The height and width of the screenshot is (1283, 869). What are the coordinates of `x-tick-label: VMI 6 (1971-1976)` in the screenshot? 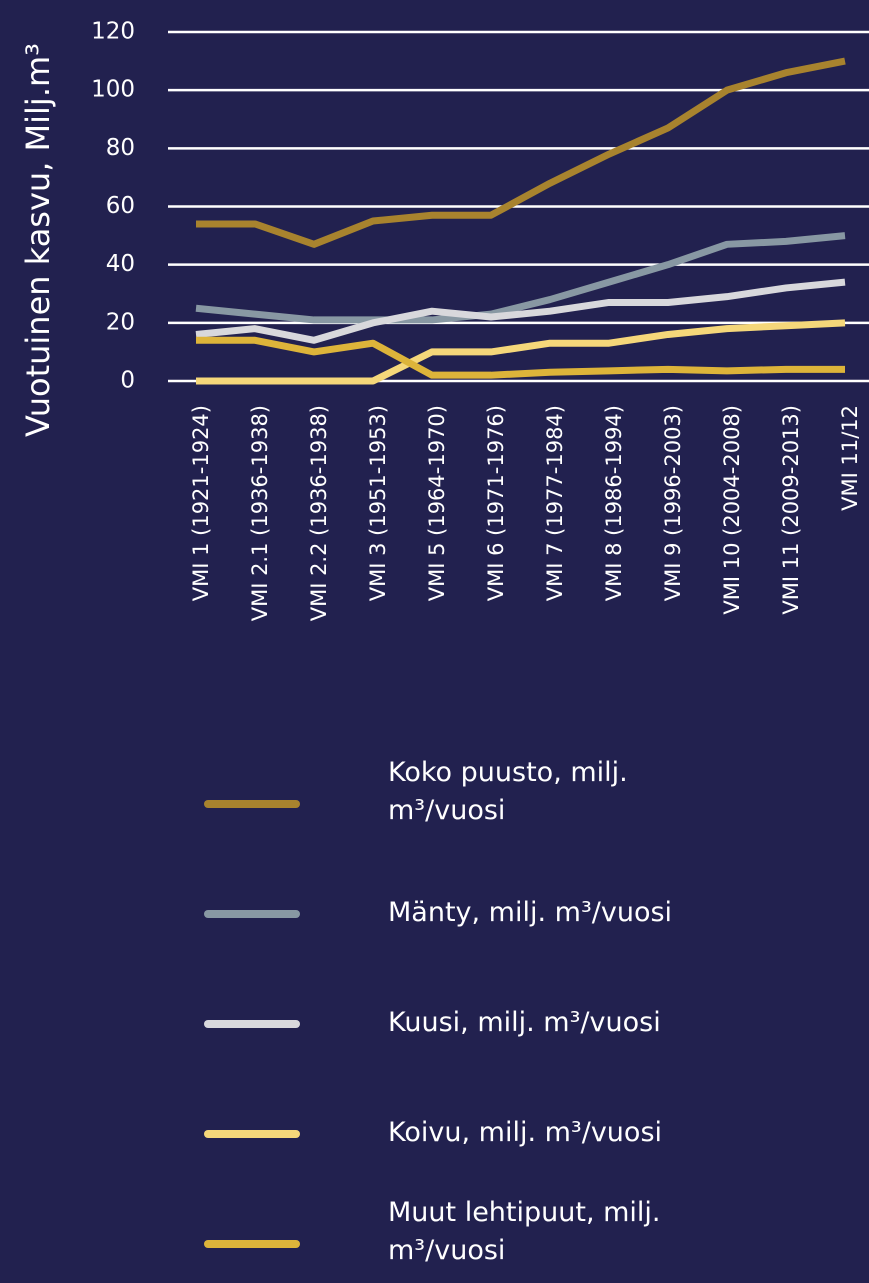 It's located at (496, 503).